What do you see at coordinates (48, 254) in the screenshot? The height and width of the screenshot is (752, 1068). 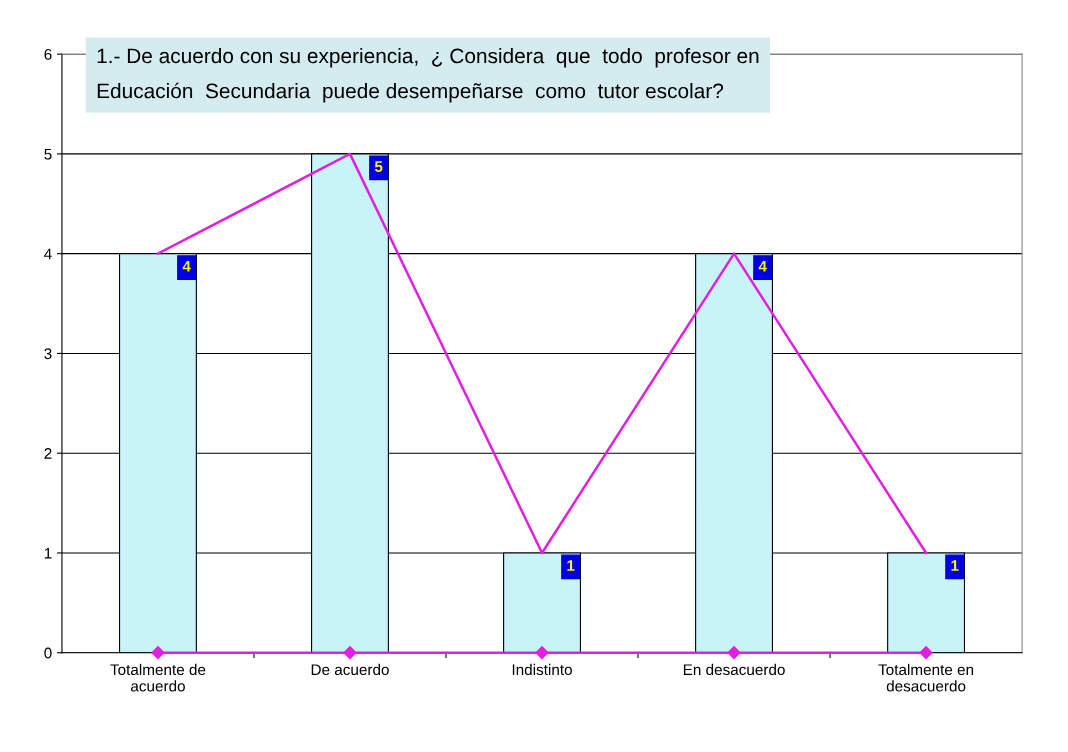 I see `y-tick-label: 4` at bounding box center [48, 254].